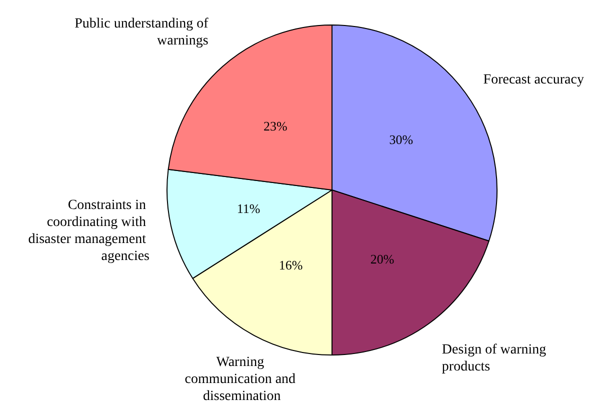 This screenshot has height=404, width=603. I want to click on slice-label: Forecast accuracy, so click(533, 80).